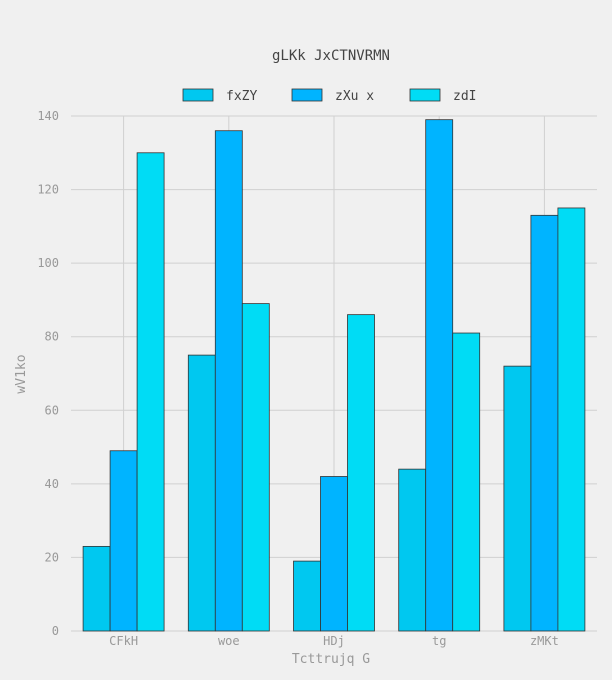  I want to click on legend-label: zdI, so click(464, 96).